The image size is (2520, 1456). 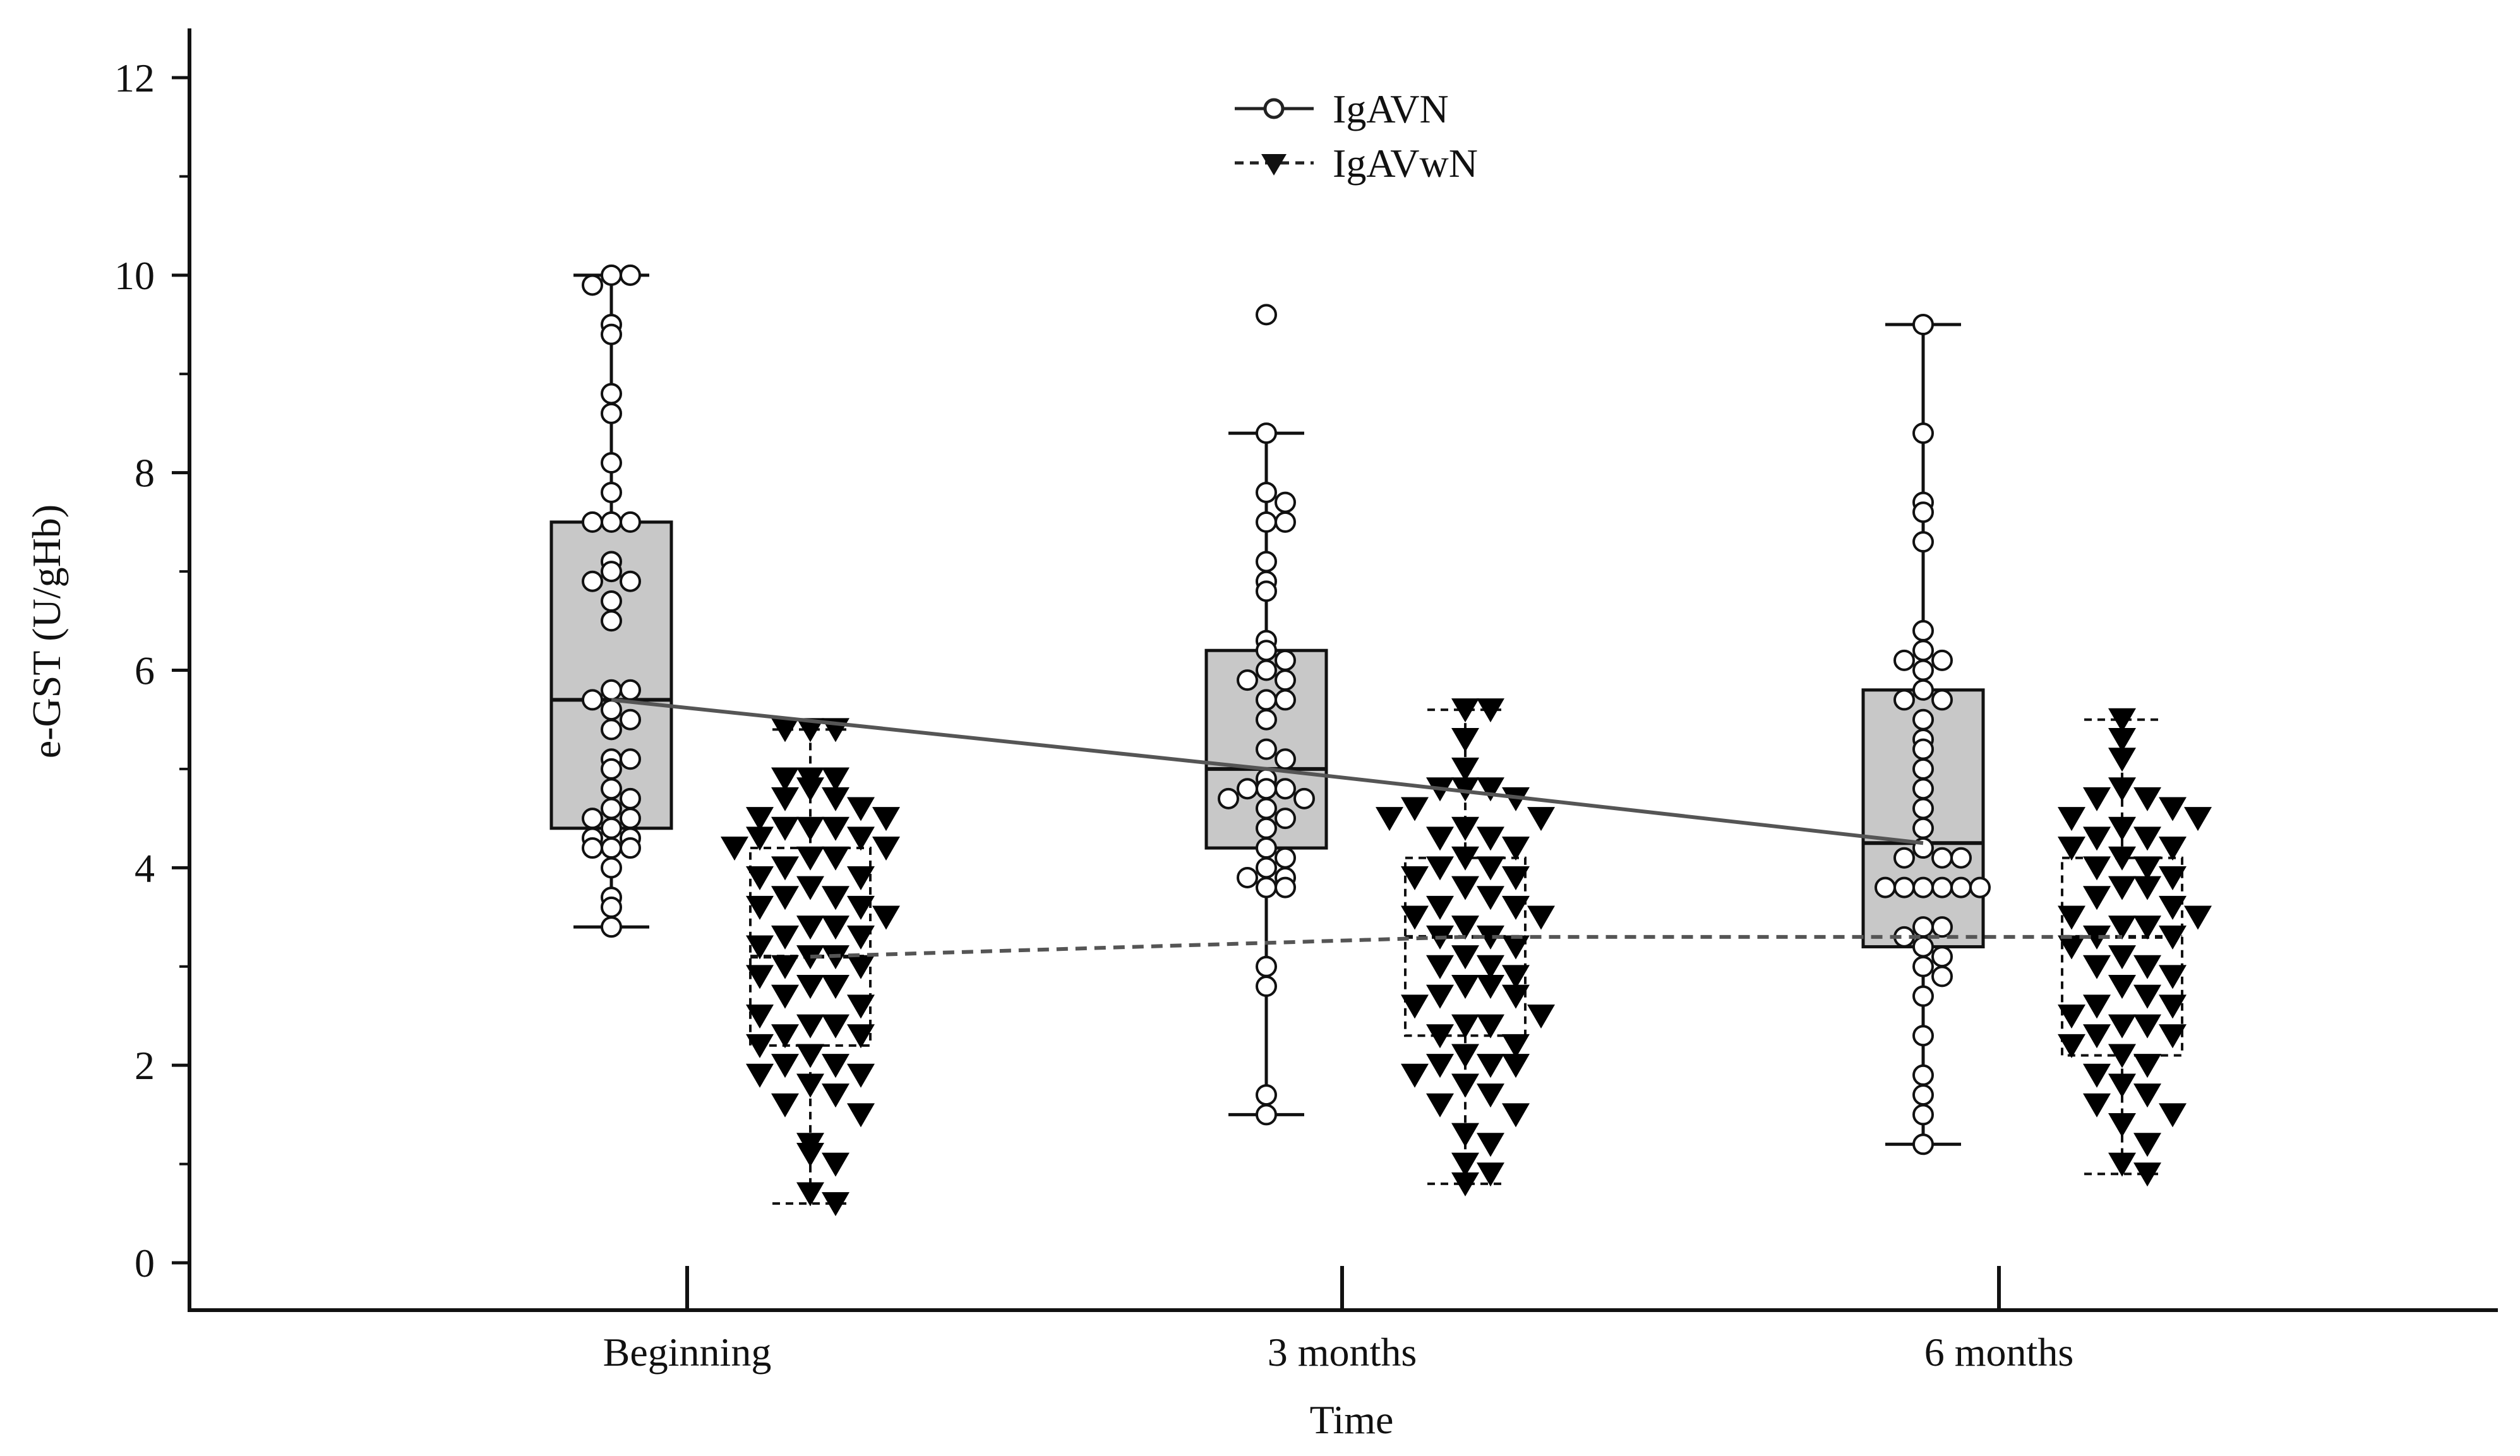 I want to click on x-tick-label: 3 months, so click(x=1342, y=1352).